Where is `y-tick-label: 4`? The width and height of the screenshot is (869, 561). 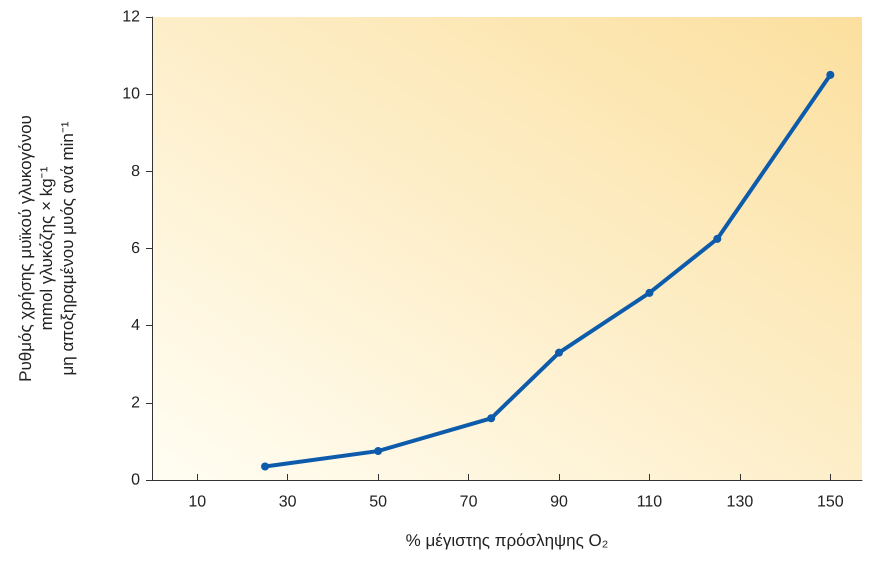 y-tick-label: 4 is located at coordinates (135, 325).